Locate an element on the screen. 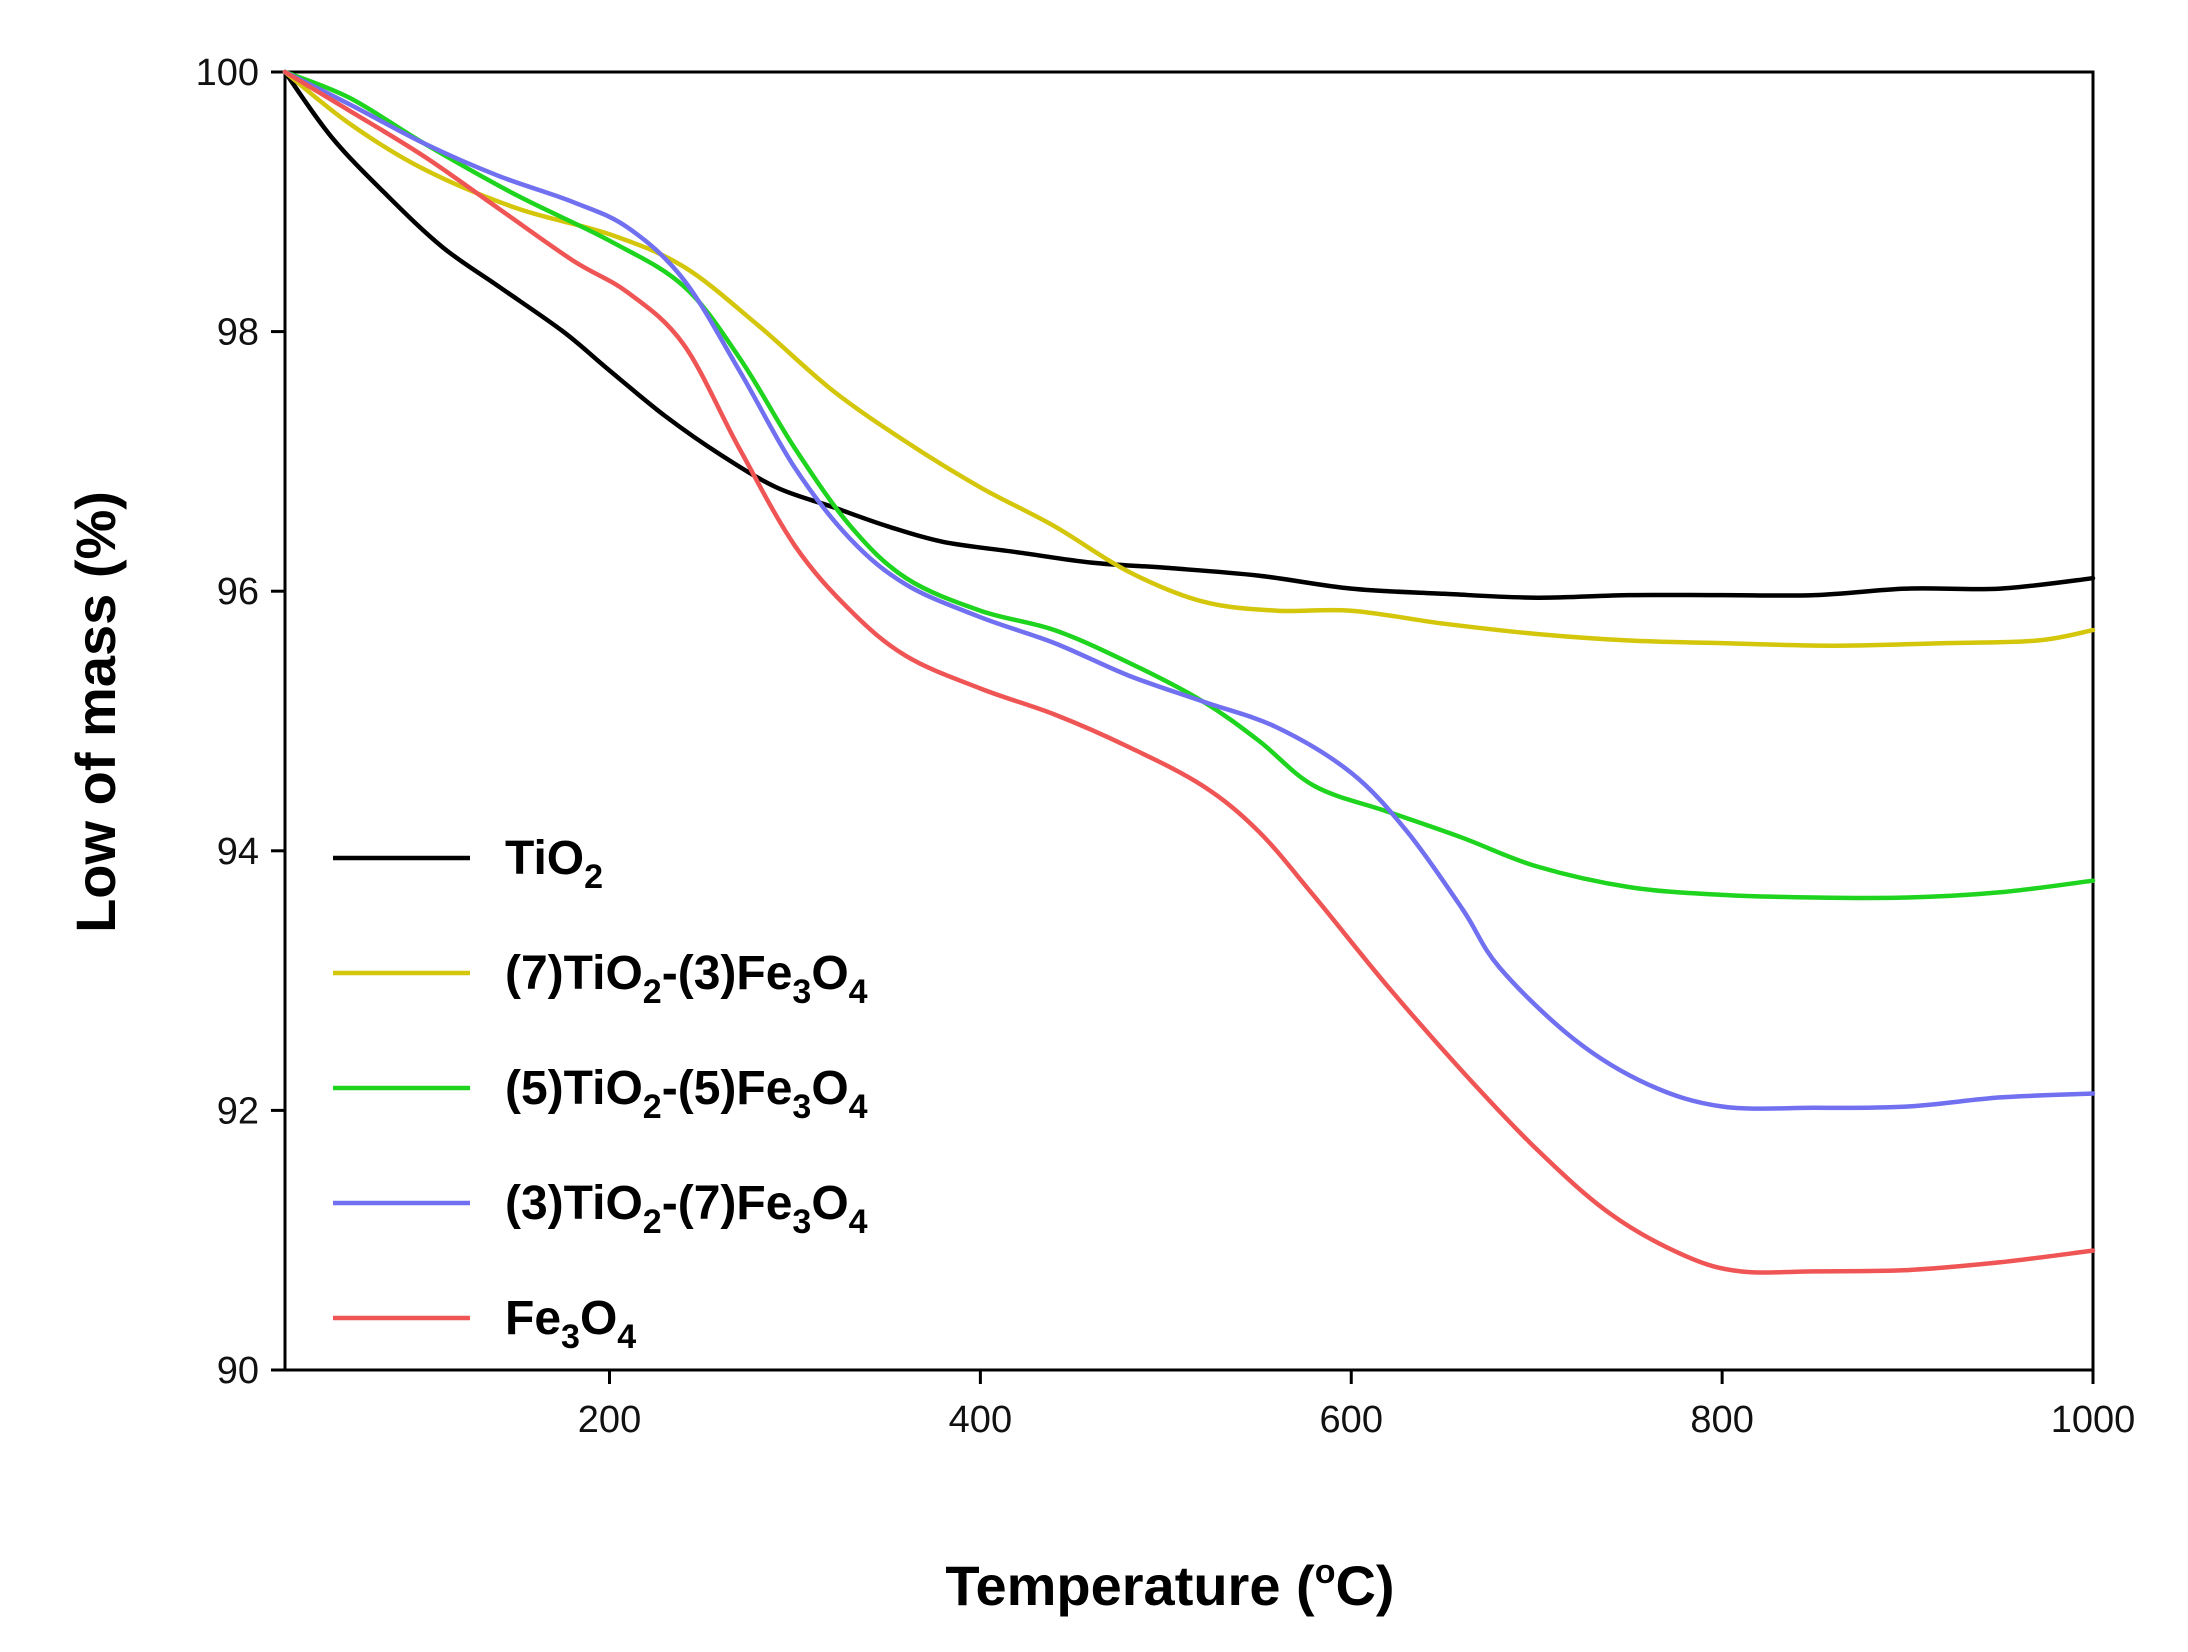  legend-label-part: Fe is located at coordinates (533, 1318).